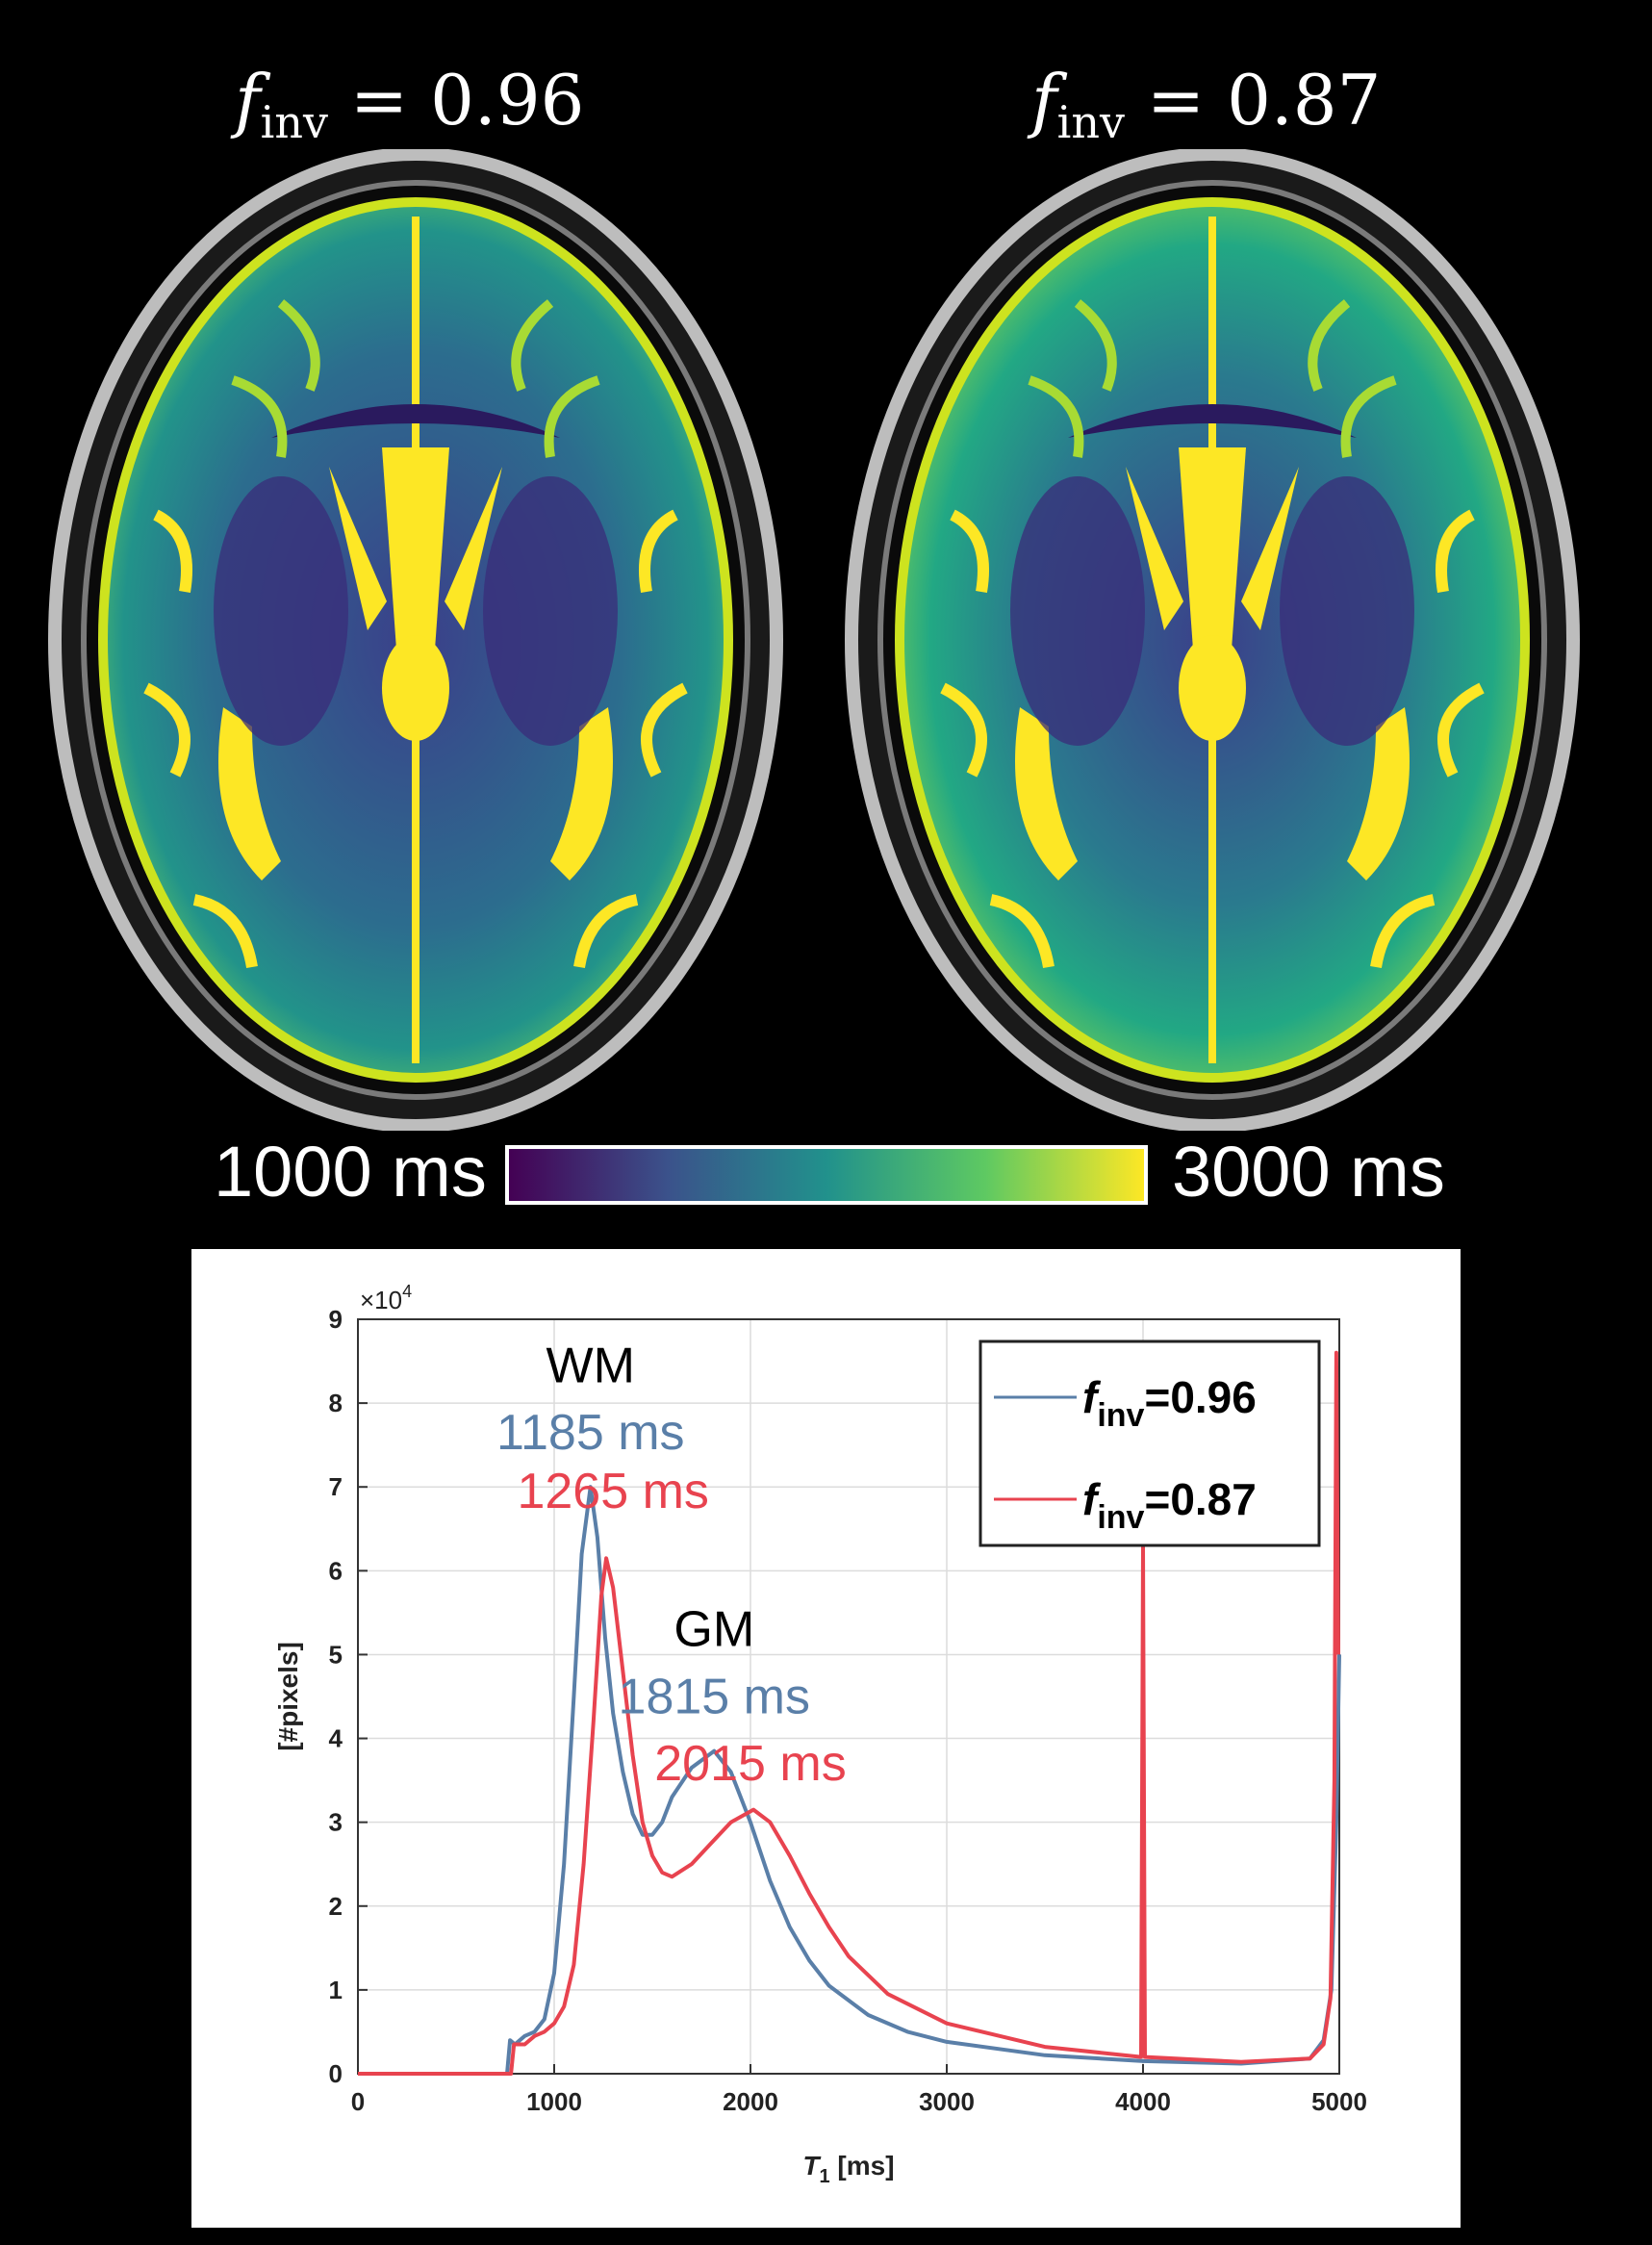 This screenshot has height=2245, width=1652. What do you see at coordinates (714, 1630) in the screenshot?
I see `annotation-label: GM` at bounding box center [714, 1630].